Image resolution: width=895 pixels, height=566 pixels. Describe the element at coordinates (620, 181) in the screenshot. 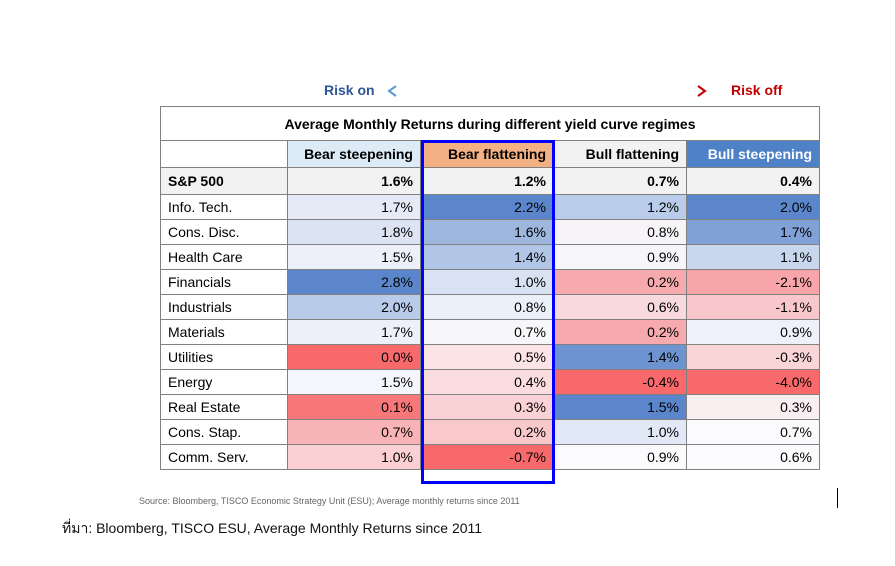

I see `benchmark-value: 0.7%` at that location.